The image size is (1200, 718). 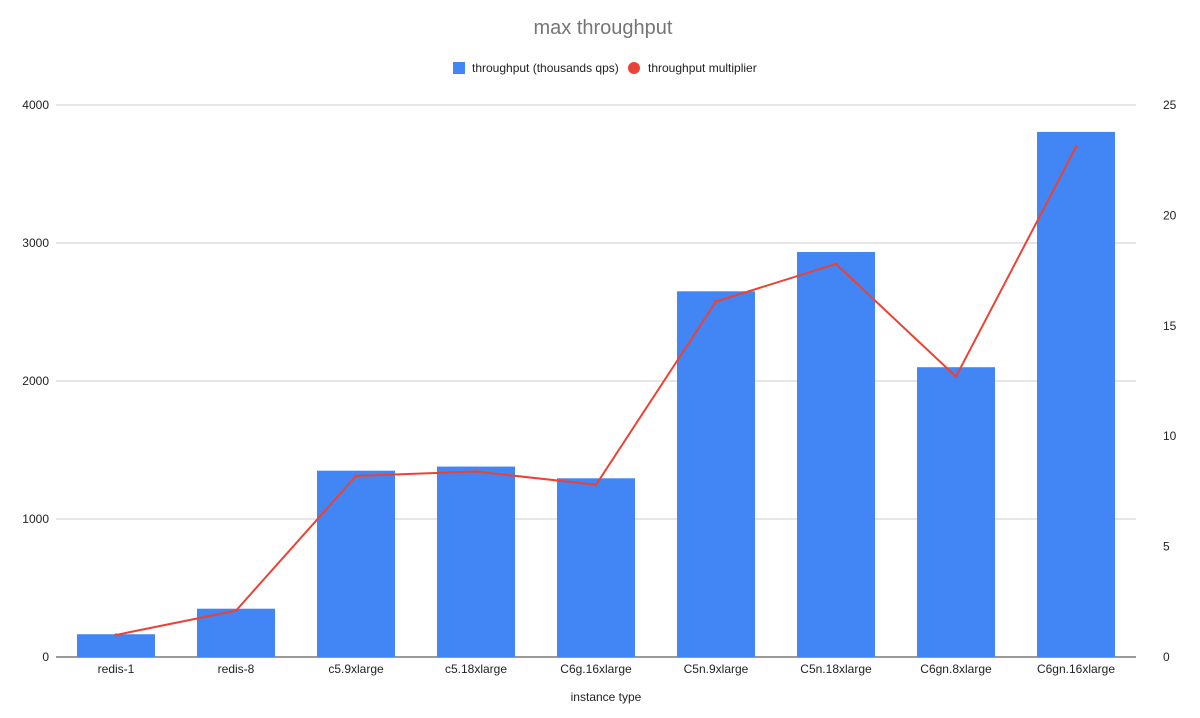 What do you see at coordinates (1170, 215) in the screenshot?
I see `right-axis-tick-label: 20` at bounding box center [1170, 215].